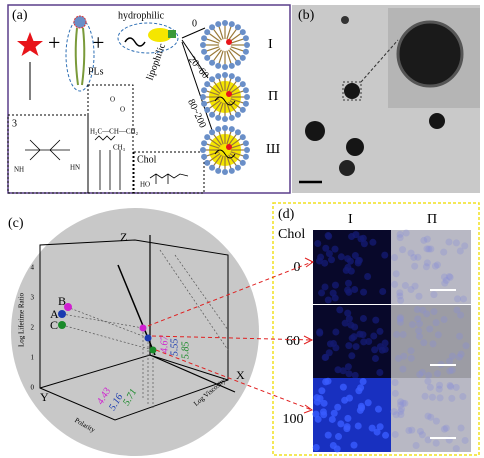 This screenshot has height=458, width=484. I want to click on label: Chol, so click(147, 159).